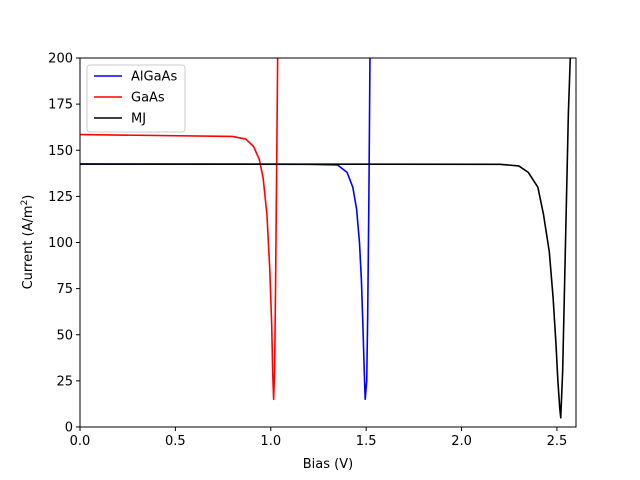 Image resolution: width=640 pixels, height=480 pixels. Describe the element at coordinates (270, 441) in the screenshot. I see `x-tick-label: 1.0` at that location.